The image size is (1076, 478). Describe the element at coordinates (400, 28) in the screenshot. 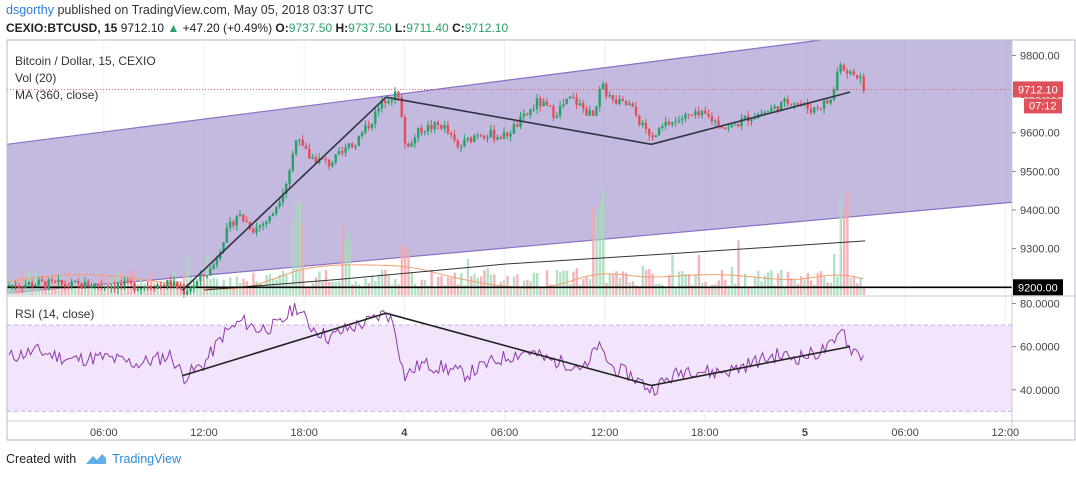

I see `low-label: L:` at that location.